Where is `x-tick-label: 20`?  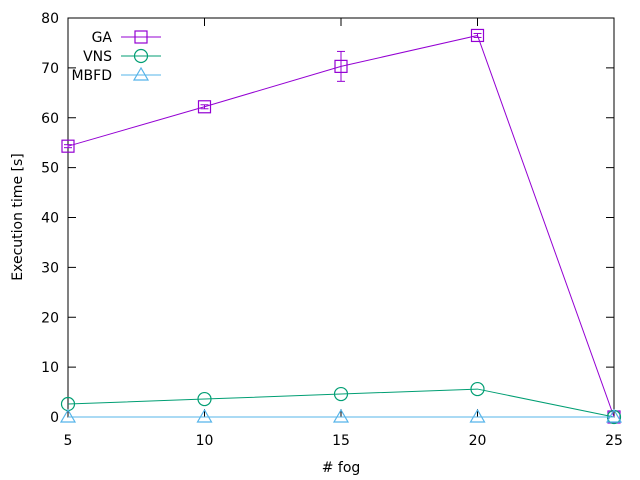 x-tick-label: 20 is located at coordinates (478, 441).